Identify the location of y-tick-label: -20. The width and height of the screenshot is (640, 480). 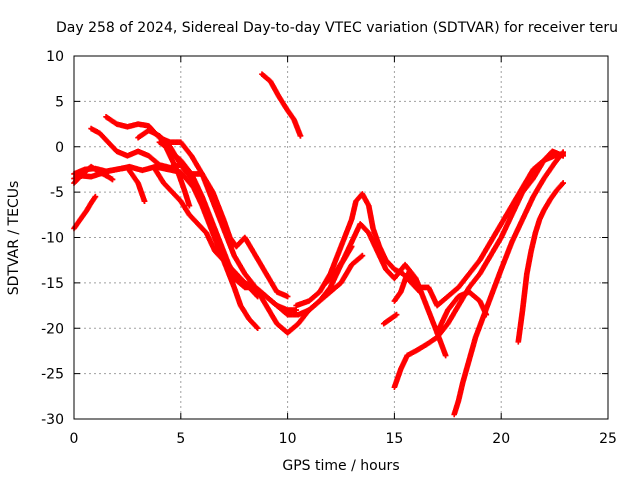
(52, 329).